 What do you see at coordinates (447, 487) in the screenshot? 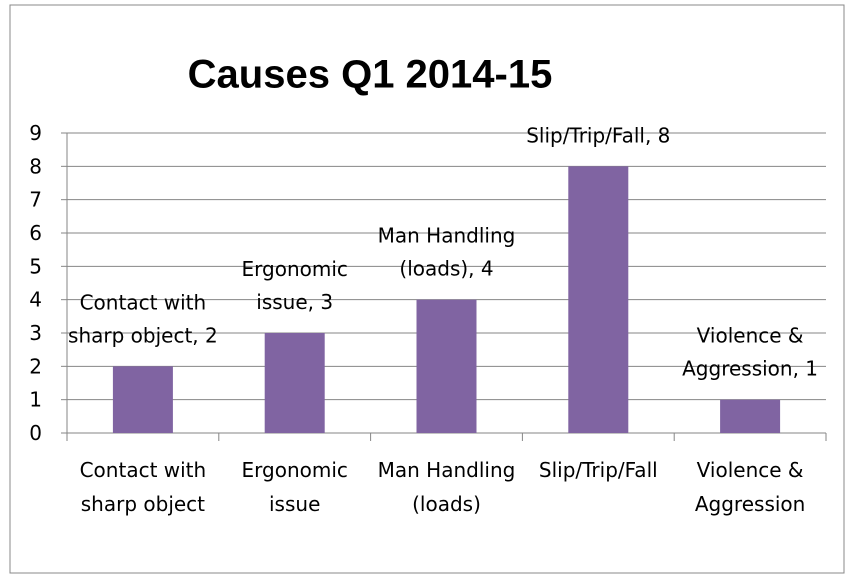
I see `x-tick-label: Man Handling (loads)` at bounding box center [447, 487].